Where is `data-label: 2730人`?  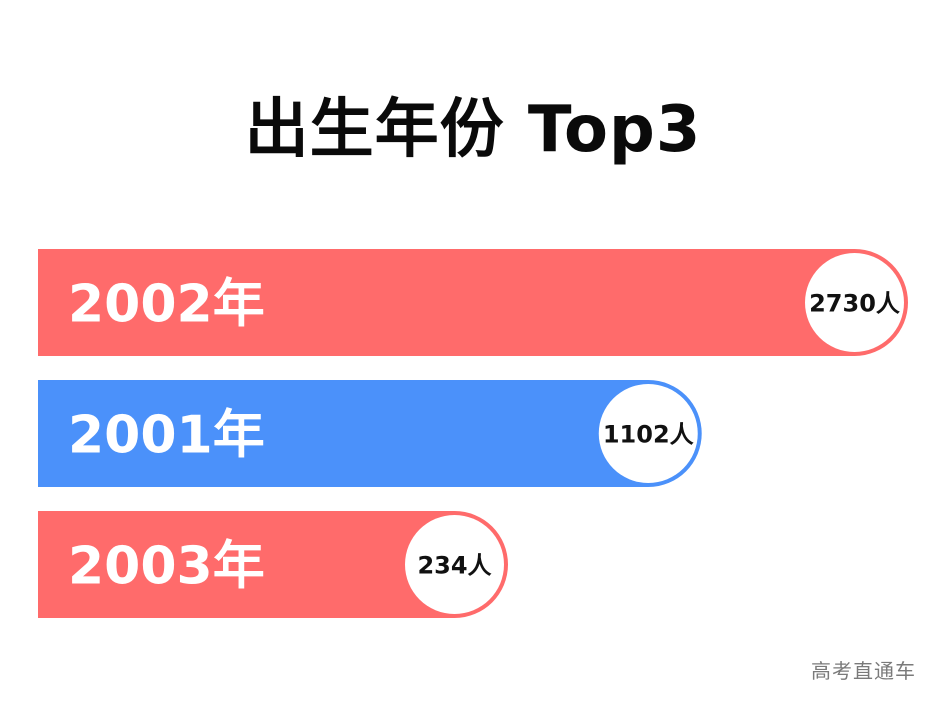
data-label: 2730人 is located at coordinates (854, 304).